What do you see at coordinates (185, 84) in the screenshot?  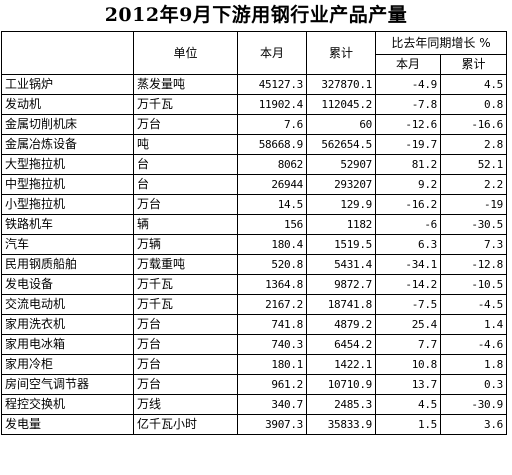 I see `unit-cell: 蒸发量吨` at bounding box center [185, 84].